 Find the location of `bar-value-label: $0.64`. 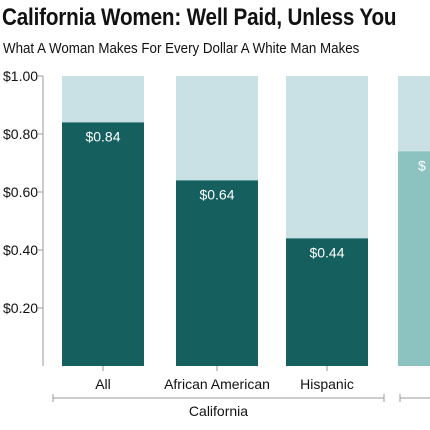

bar-value-label: $0.64 is located at coordinates (216, 194).